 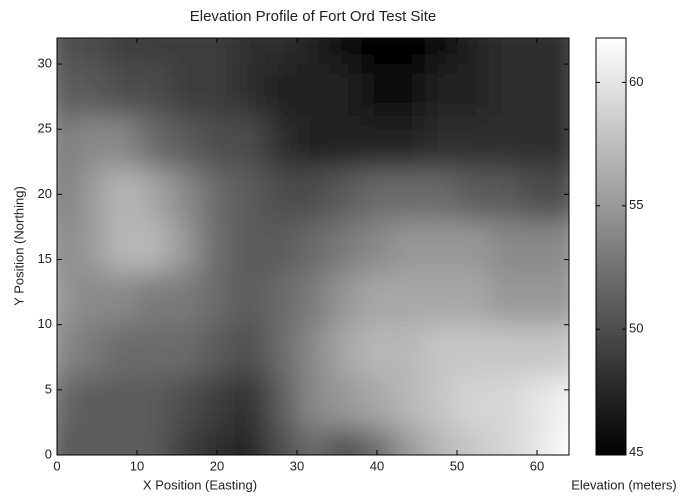 What do you see at coordinates (457, 465) in the screenshot?
I see `x-tick-label: 50` at bounding box center [457, 465].